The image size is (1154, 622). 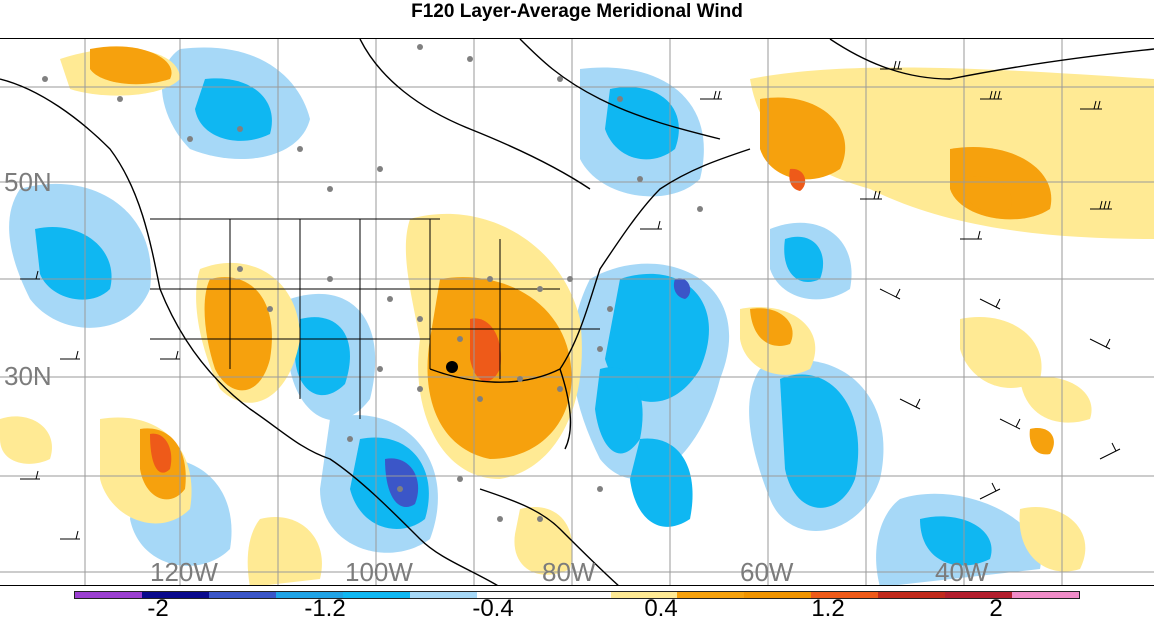 What do you see at coordinates (996, 608) in the screenshot?
I see `scale-label-2: 2` at bounding box center [996, 608].